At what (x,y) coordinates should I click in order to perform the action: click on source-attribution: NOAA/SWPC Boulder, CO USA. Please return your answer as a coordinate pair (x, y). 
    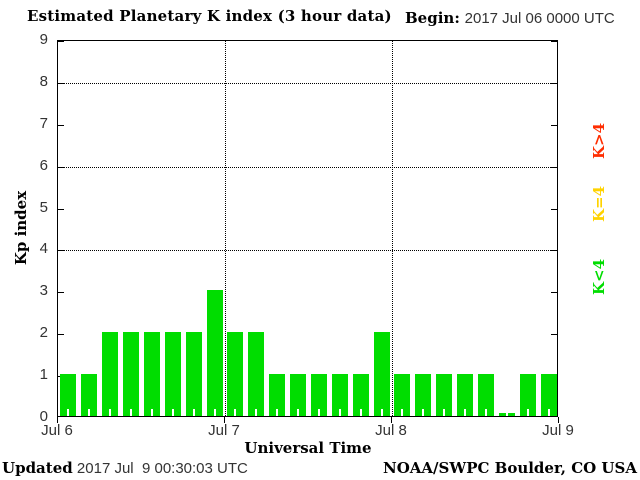
    Looking at the image, I should click on (509, 468).